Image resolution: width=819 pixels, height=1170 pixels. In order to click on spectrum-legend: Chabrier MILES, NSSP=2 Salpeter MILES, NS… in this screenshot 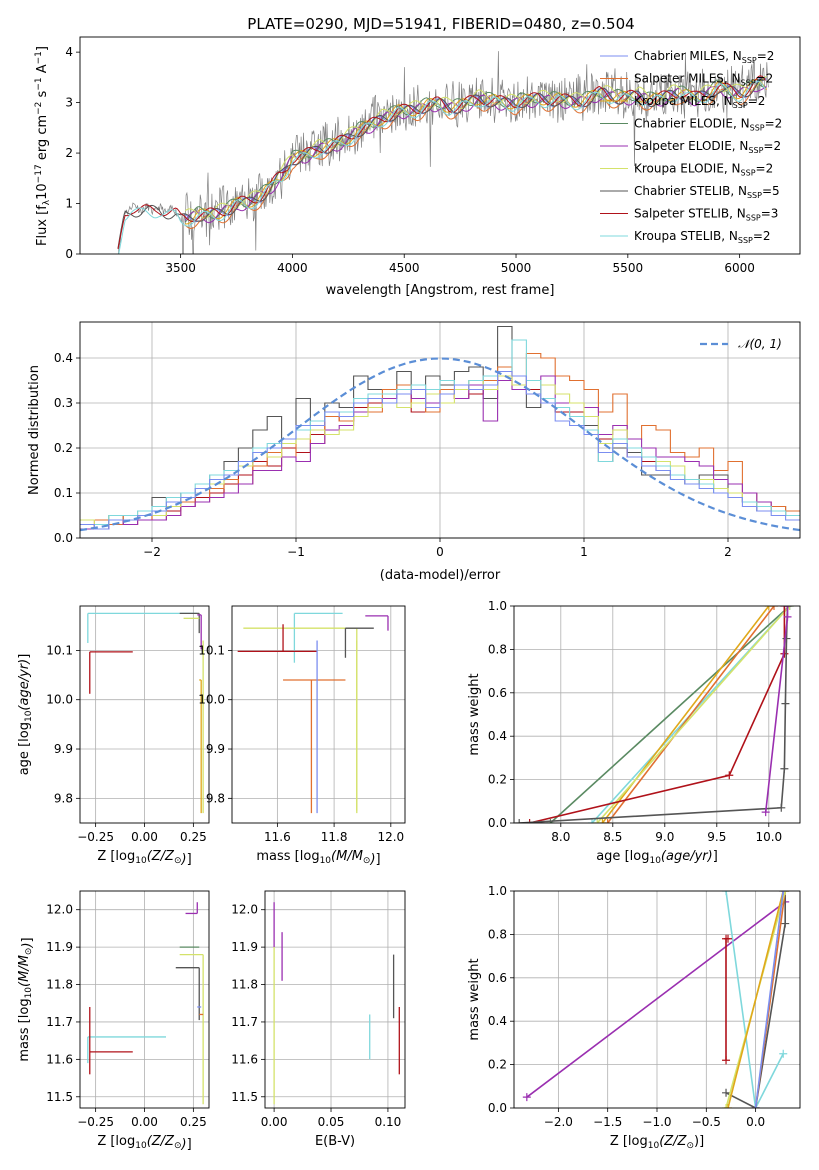, I will do `click(691, 147)`.